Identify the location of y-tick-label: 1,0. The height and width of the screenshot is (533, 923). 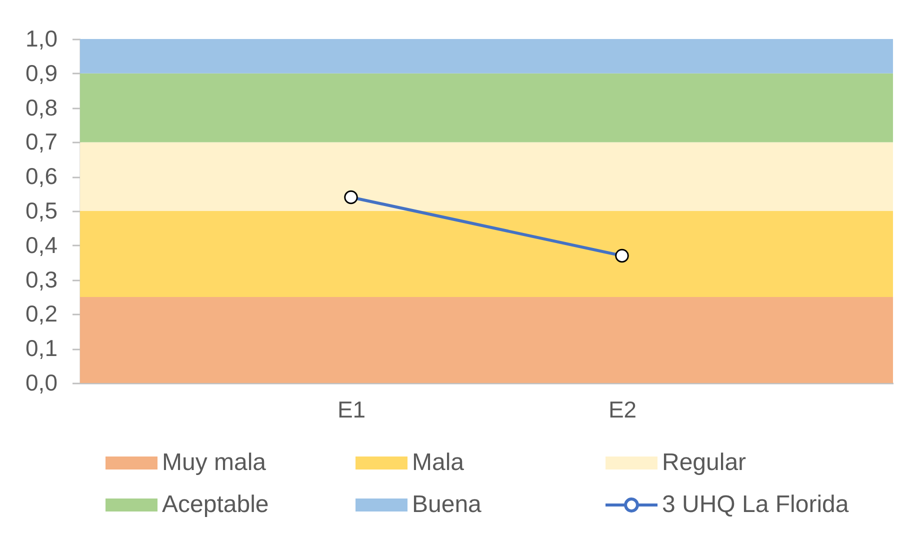
(42, 39).